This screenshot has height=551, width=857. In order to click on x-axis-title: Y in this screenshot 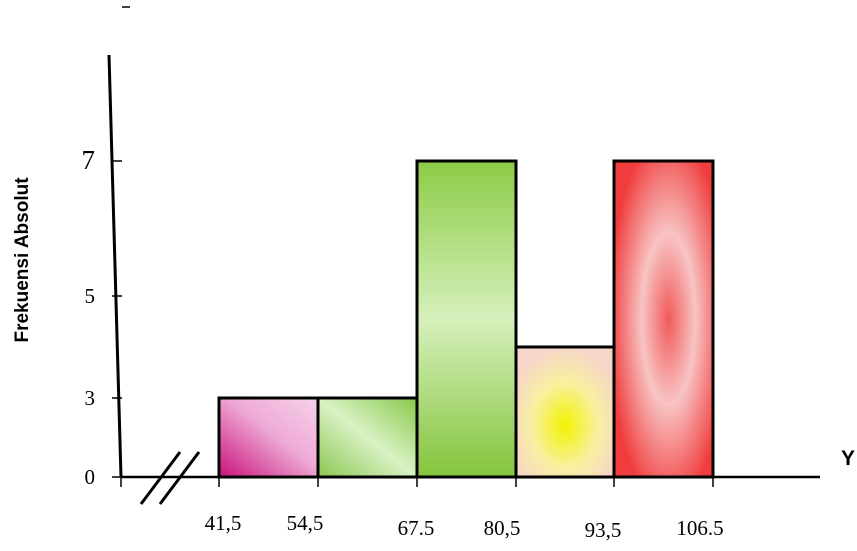, I will do `click(848, 458)`.